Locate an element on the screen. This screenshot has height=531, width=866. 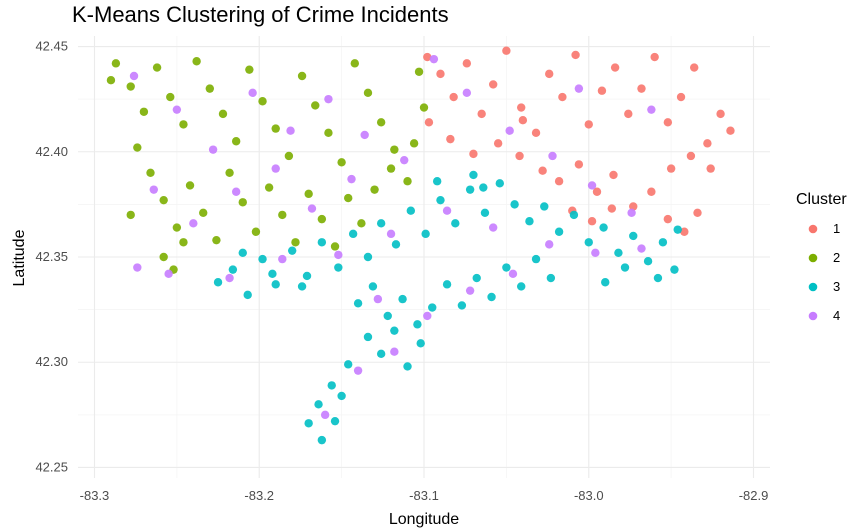
y-tick-label: 42.45 is located at coordinates (51, 46).